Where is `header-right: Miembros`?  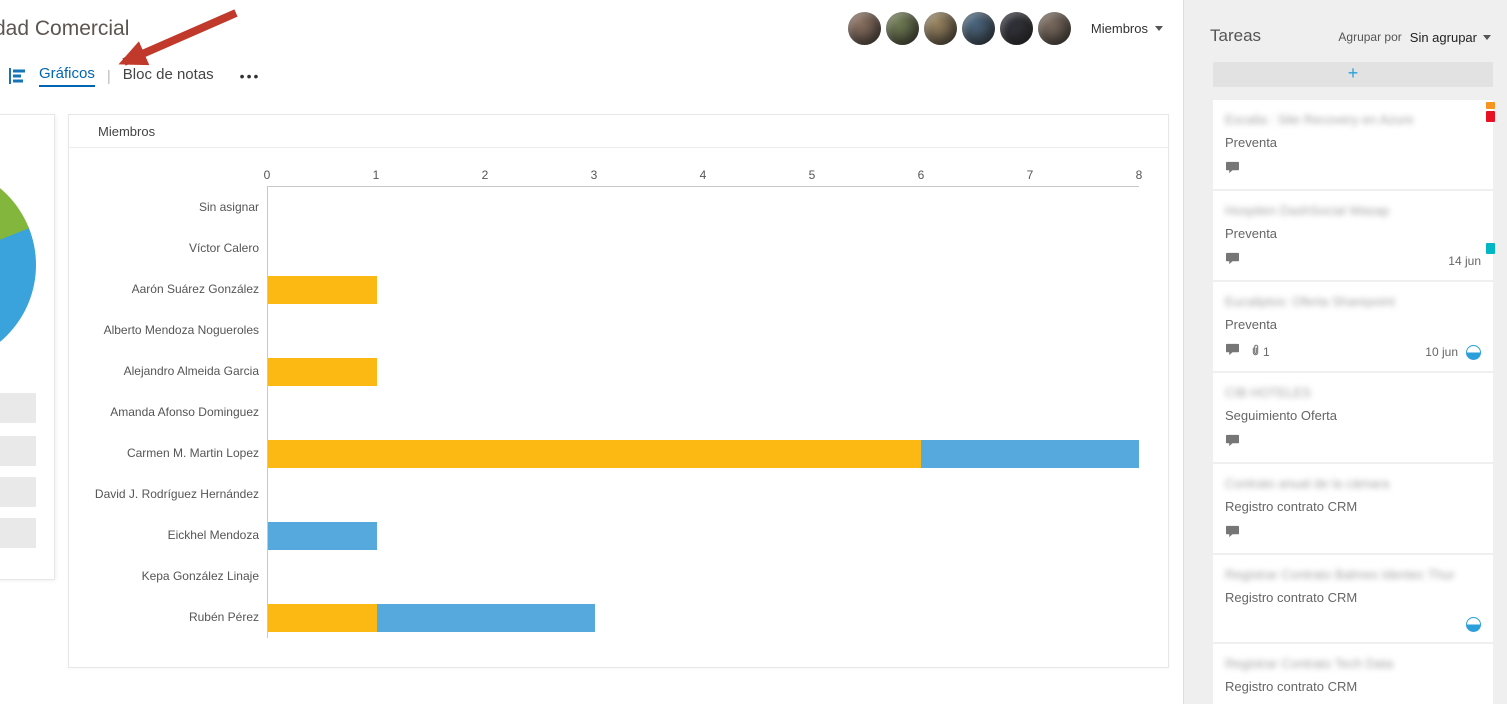 header-right: Miembros is located at coordinates (1005, 28).